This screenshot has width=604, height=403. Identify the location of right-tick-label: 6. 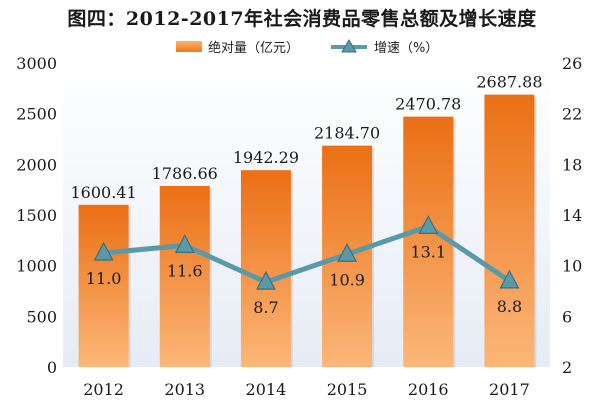
(567, 316).